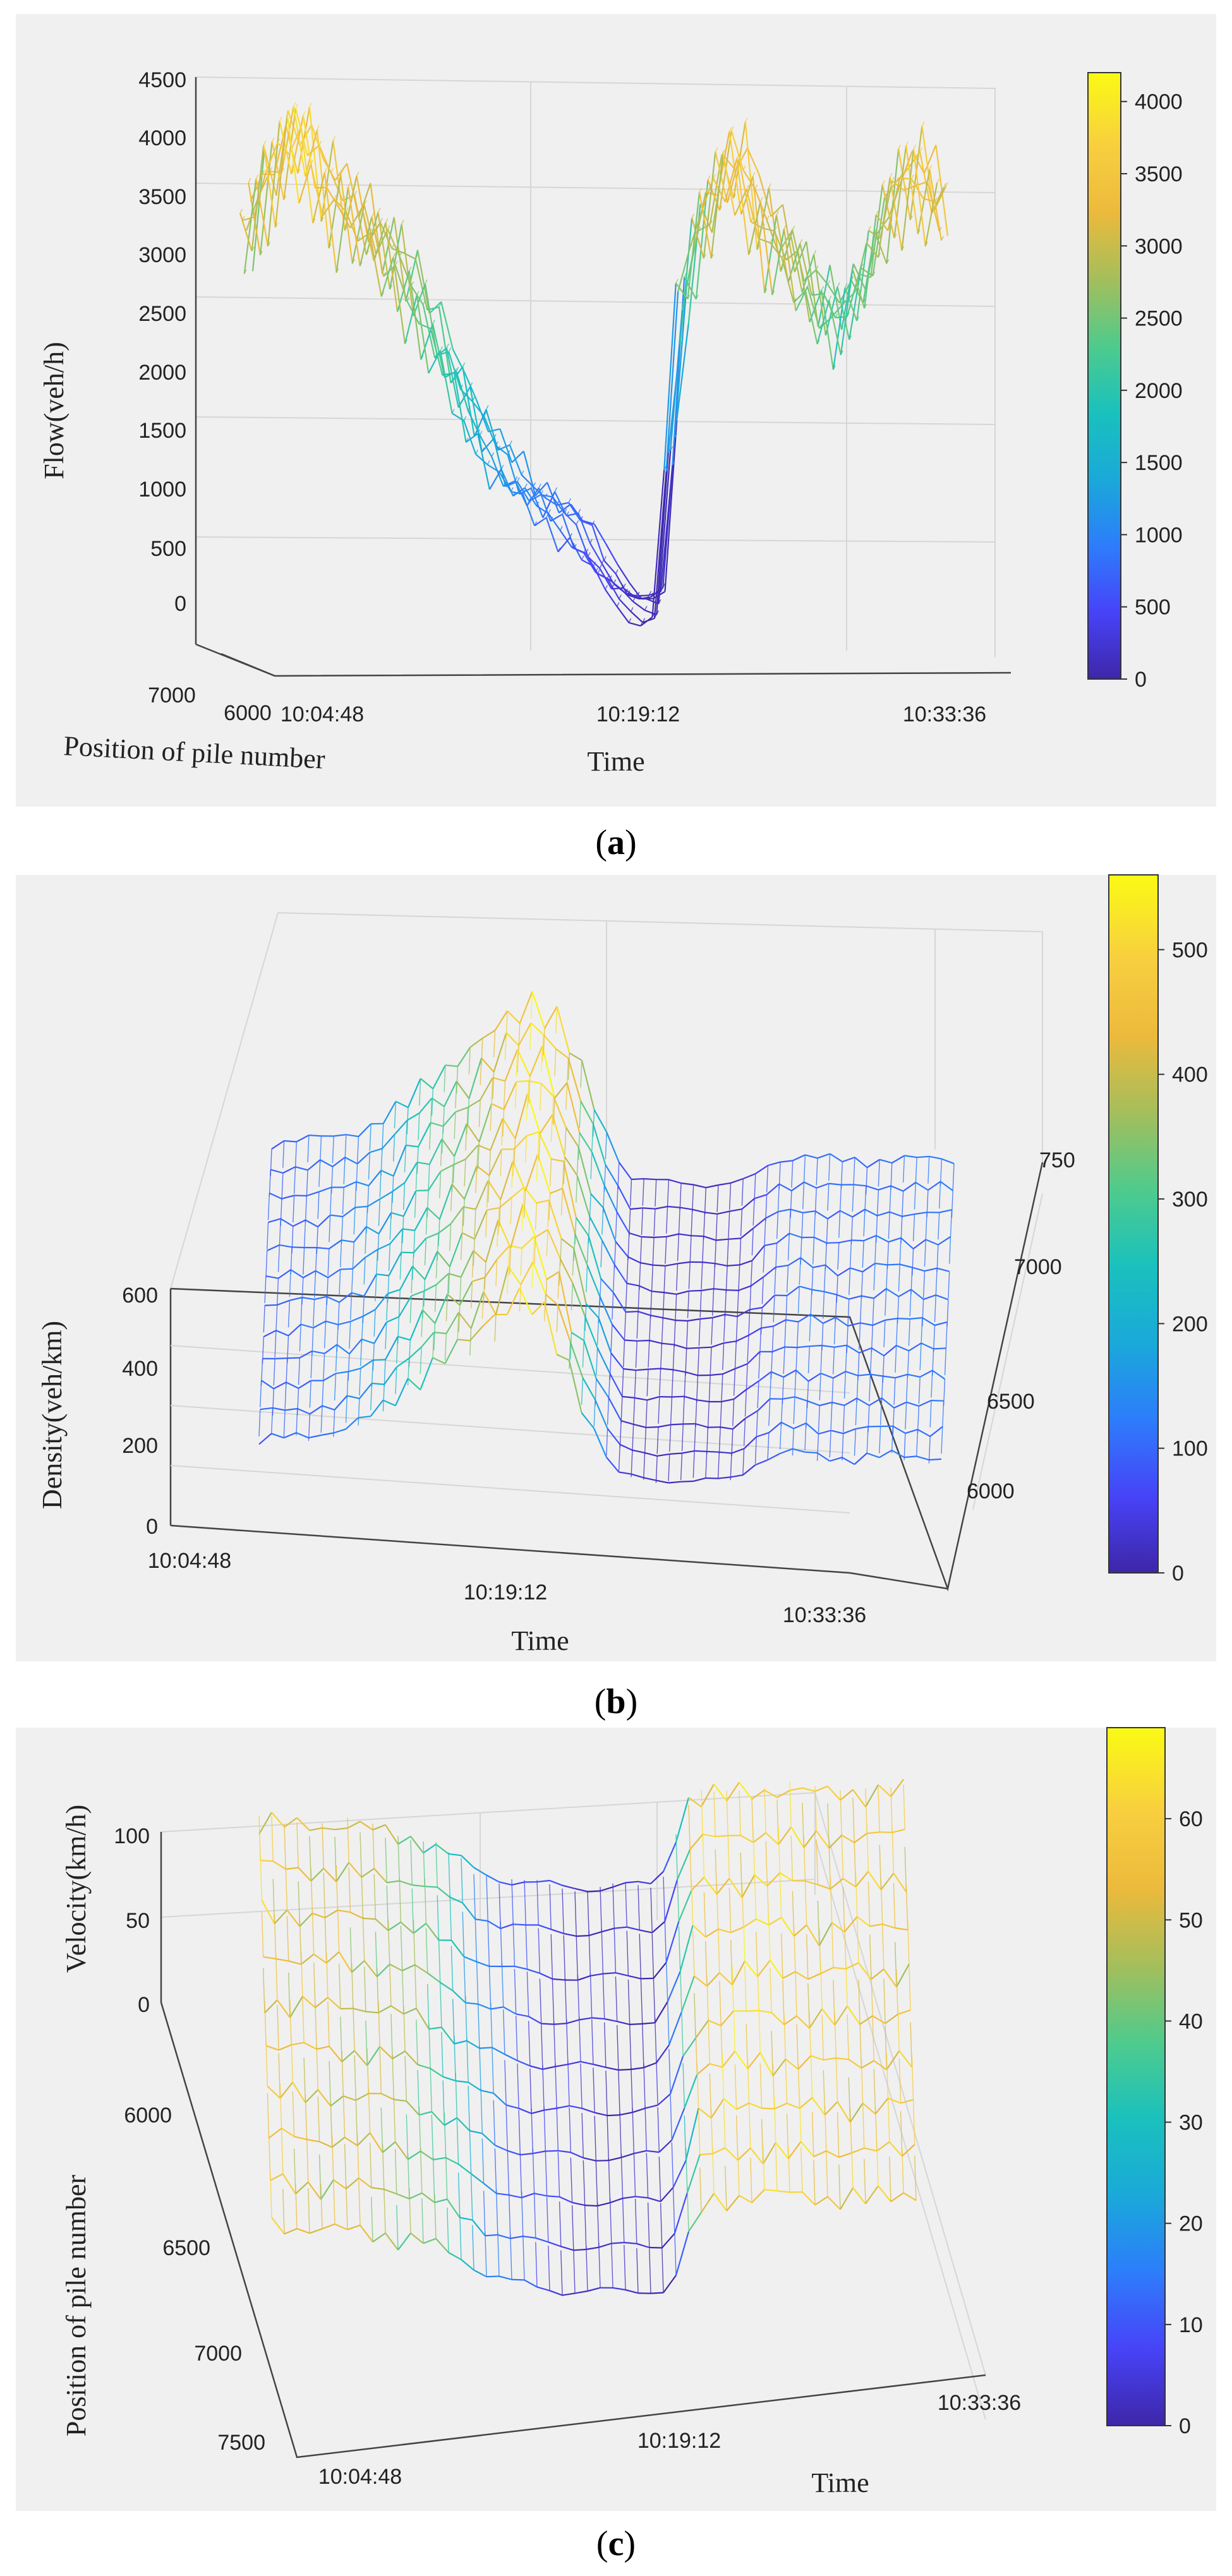 The width and height of the screenshot is (1232, 2576). What do you see at coordinates (670, 2440) in the screenshot?
I see `panel-c-x-ticks: 10:04:48 10:19:12 10:33:36` at bounding box center [670, 2440].